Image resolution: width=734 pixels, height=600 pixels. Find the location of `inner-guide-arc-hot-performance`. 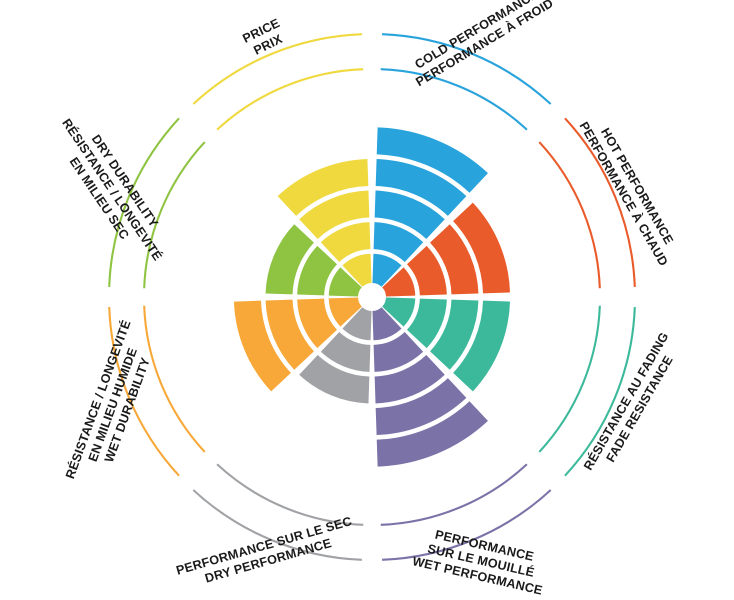

inner-guide-arc-hot-performance is located at coordinates (569, 215).